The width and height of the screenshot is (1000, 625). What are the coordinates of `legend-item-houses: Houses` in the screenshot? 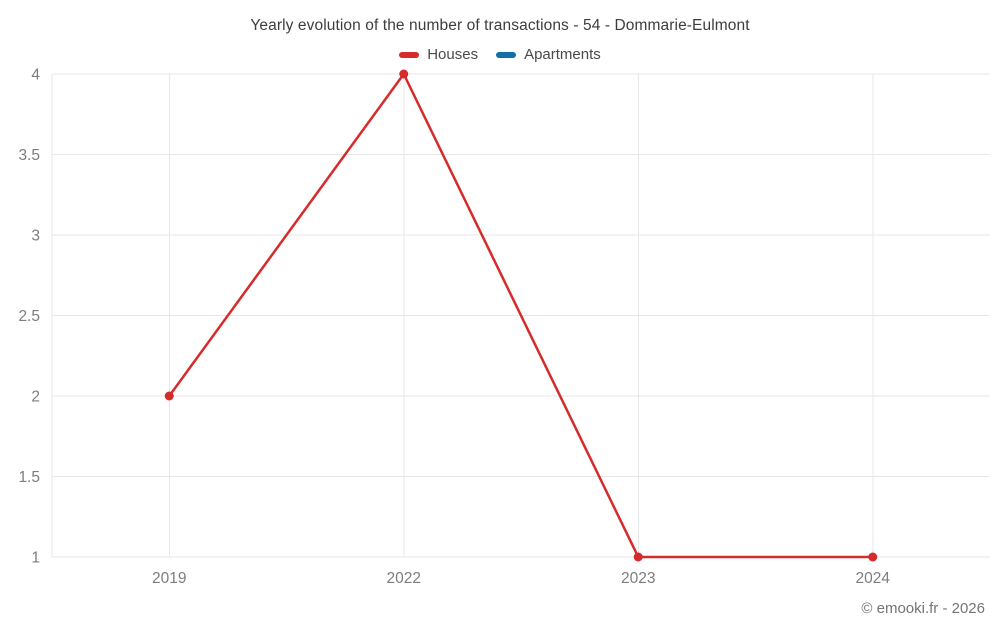 It's located at (438, 54).